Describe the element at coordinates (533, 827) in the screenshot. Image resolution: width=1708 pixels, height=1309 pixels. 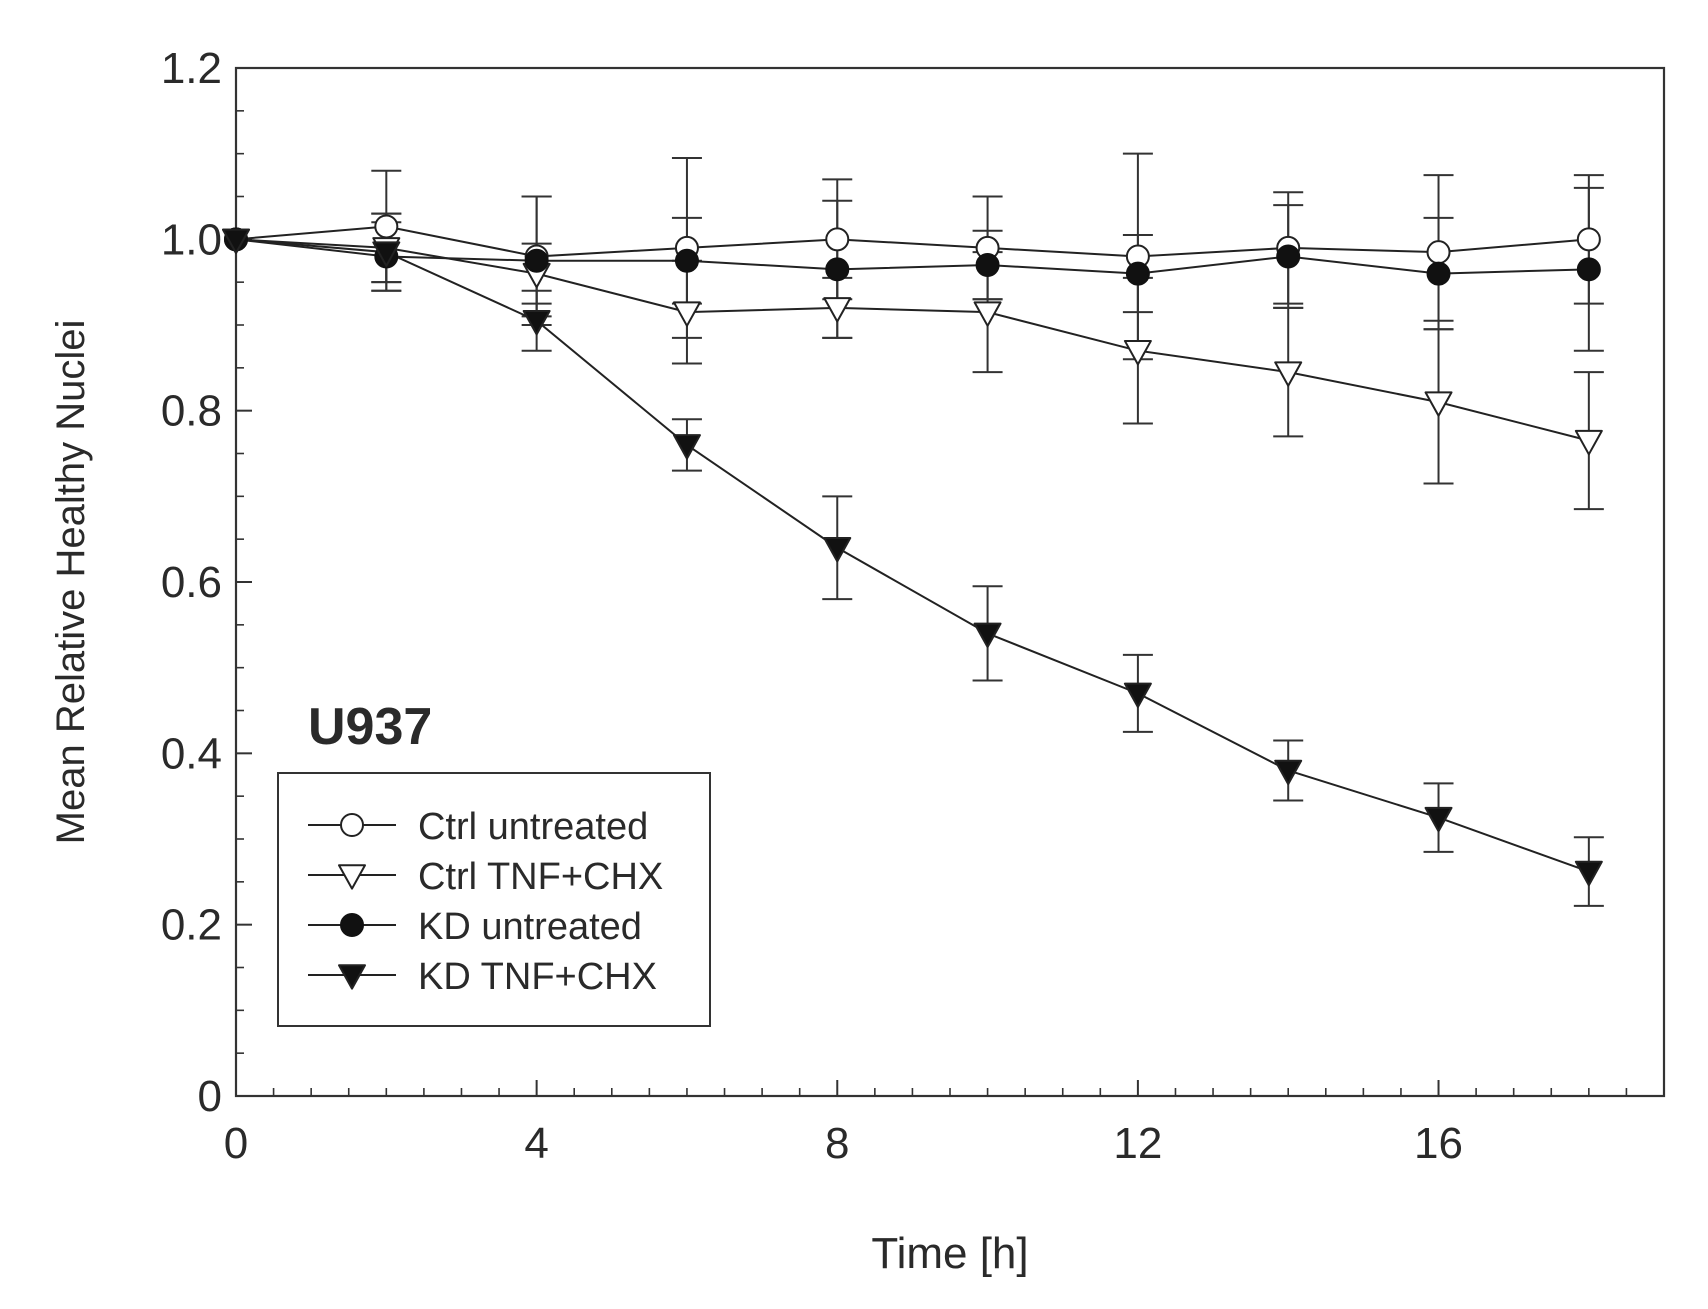
I see `legend-label: Ctrl untreated` at that location.